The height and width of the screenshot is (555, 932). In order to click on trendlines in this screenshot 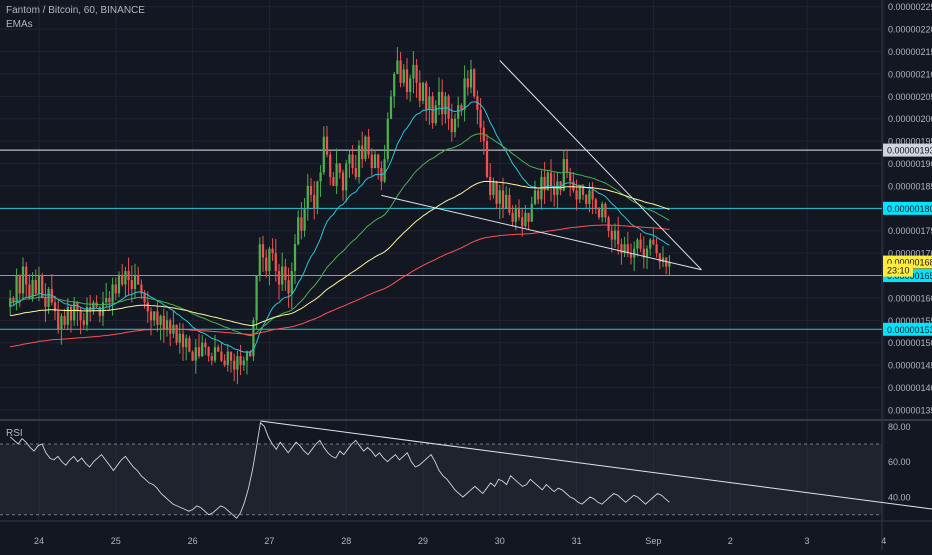, I will do `click(541, 165)`.